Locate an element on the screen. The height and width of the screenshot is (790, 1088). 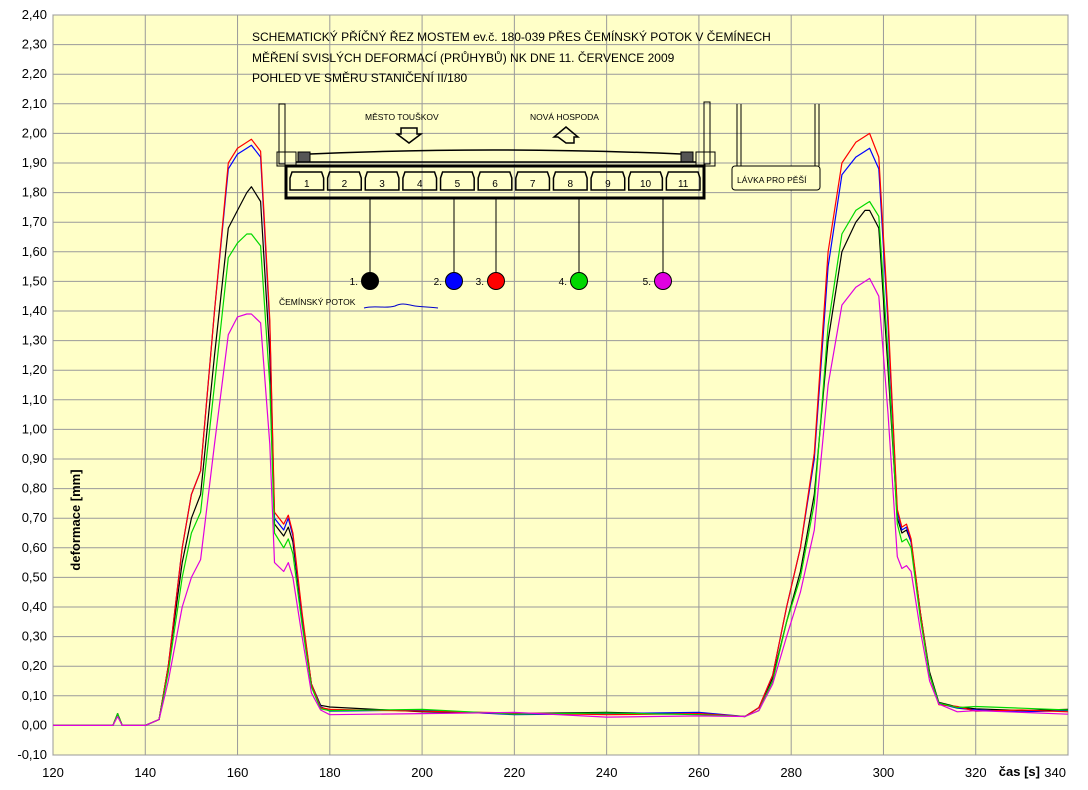
y-tick-label: 2,00 is located at coordinates (34, 132).